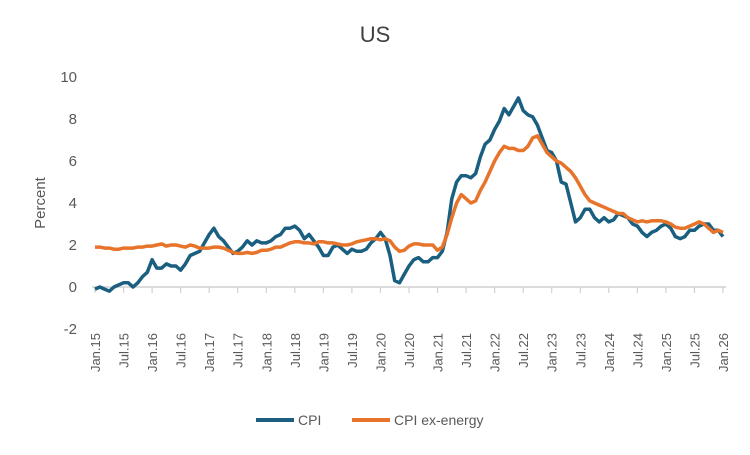 The height and width of the screenshot is (455, 750). Describe the element at coordinates (70, 329) in the screenshot. I see `y-tick-label: -2` at that location.